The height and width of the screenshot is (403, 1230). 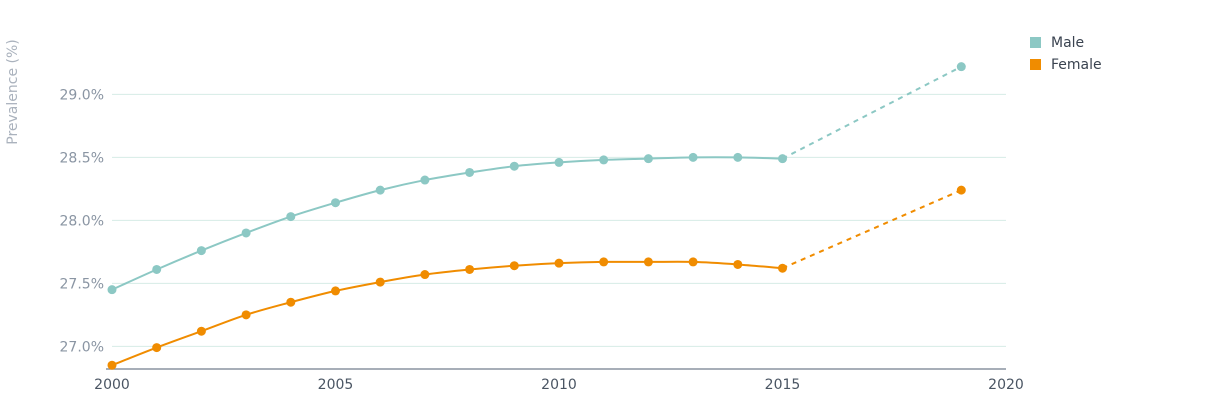 I want to click on y-tick-label: 27.5%, so click(x=82, y=284).